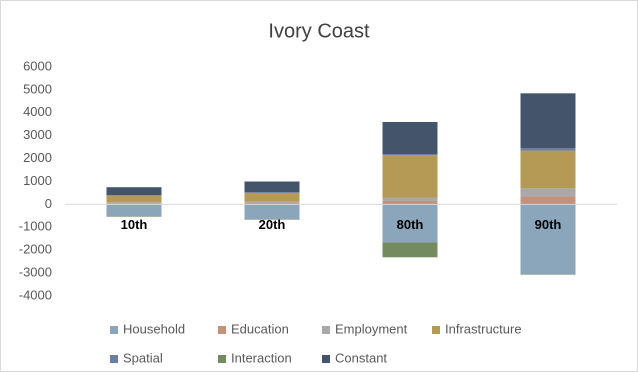 The image size is (638, 372). Describe the element at coordinates (483, 328) in the screenshot. I see `legend-label: Infrastructure` at that location.